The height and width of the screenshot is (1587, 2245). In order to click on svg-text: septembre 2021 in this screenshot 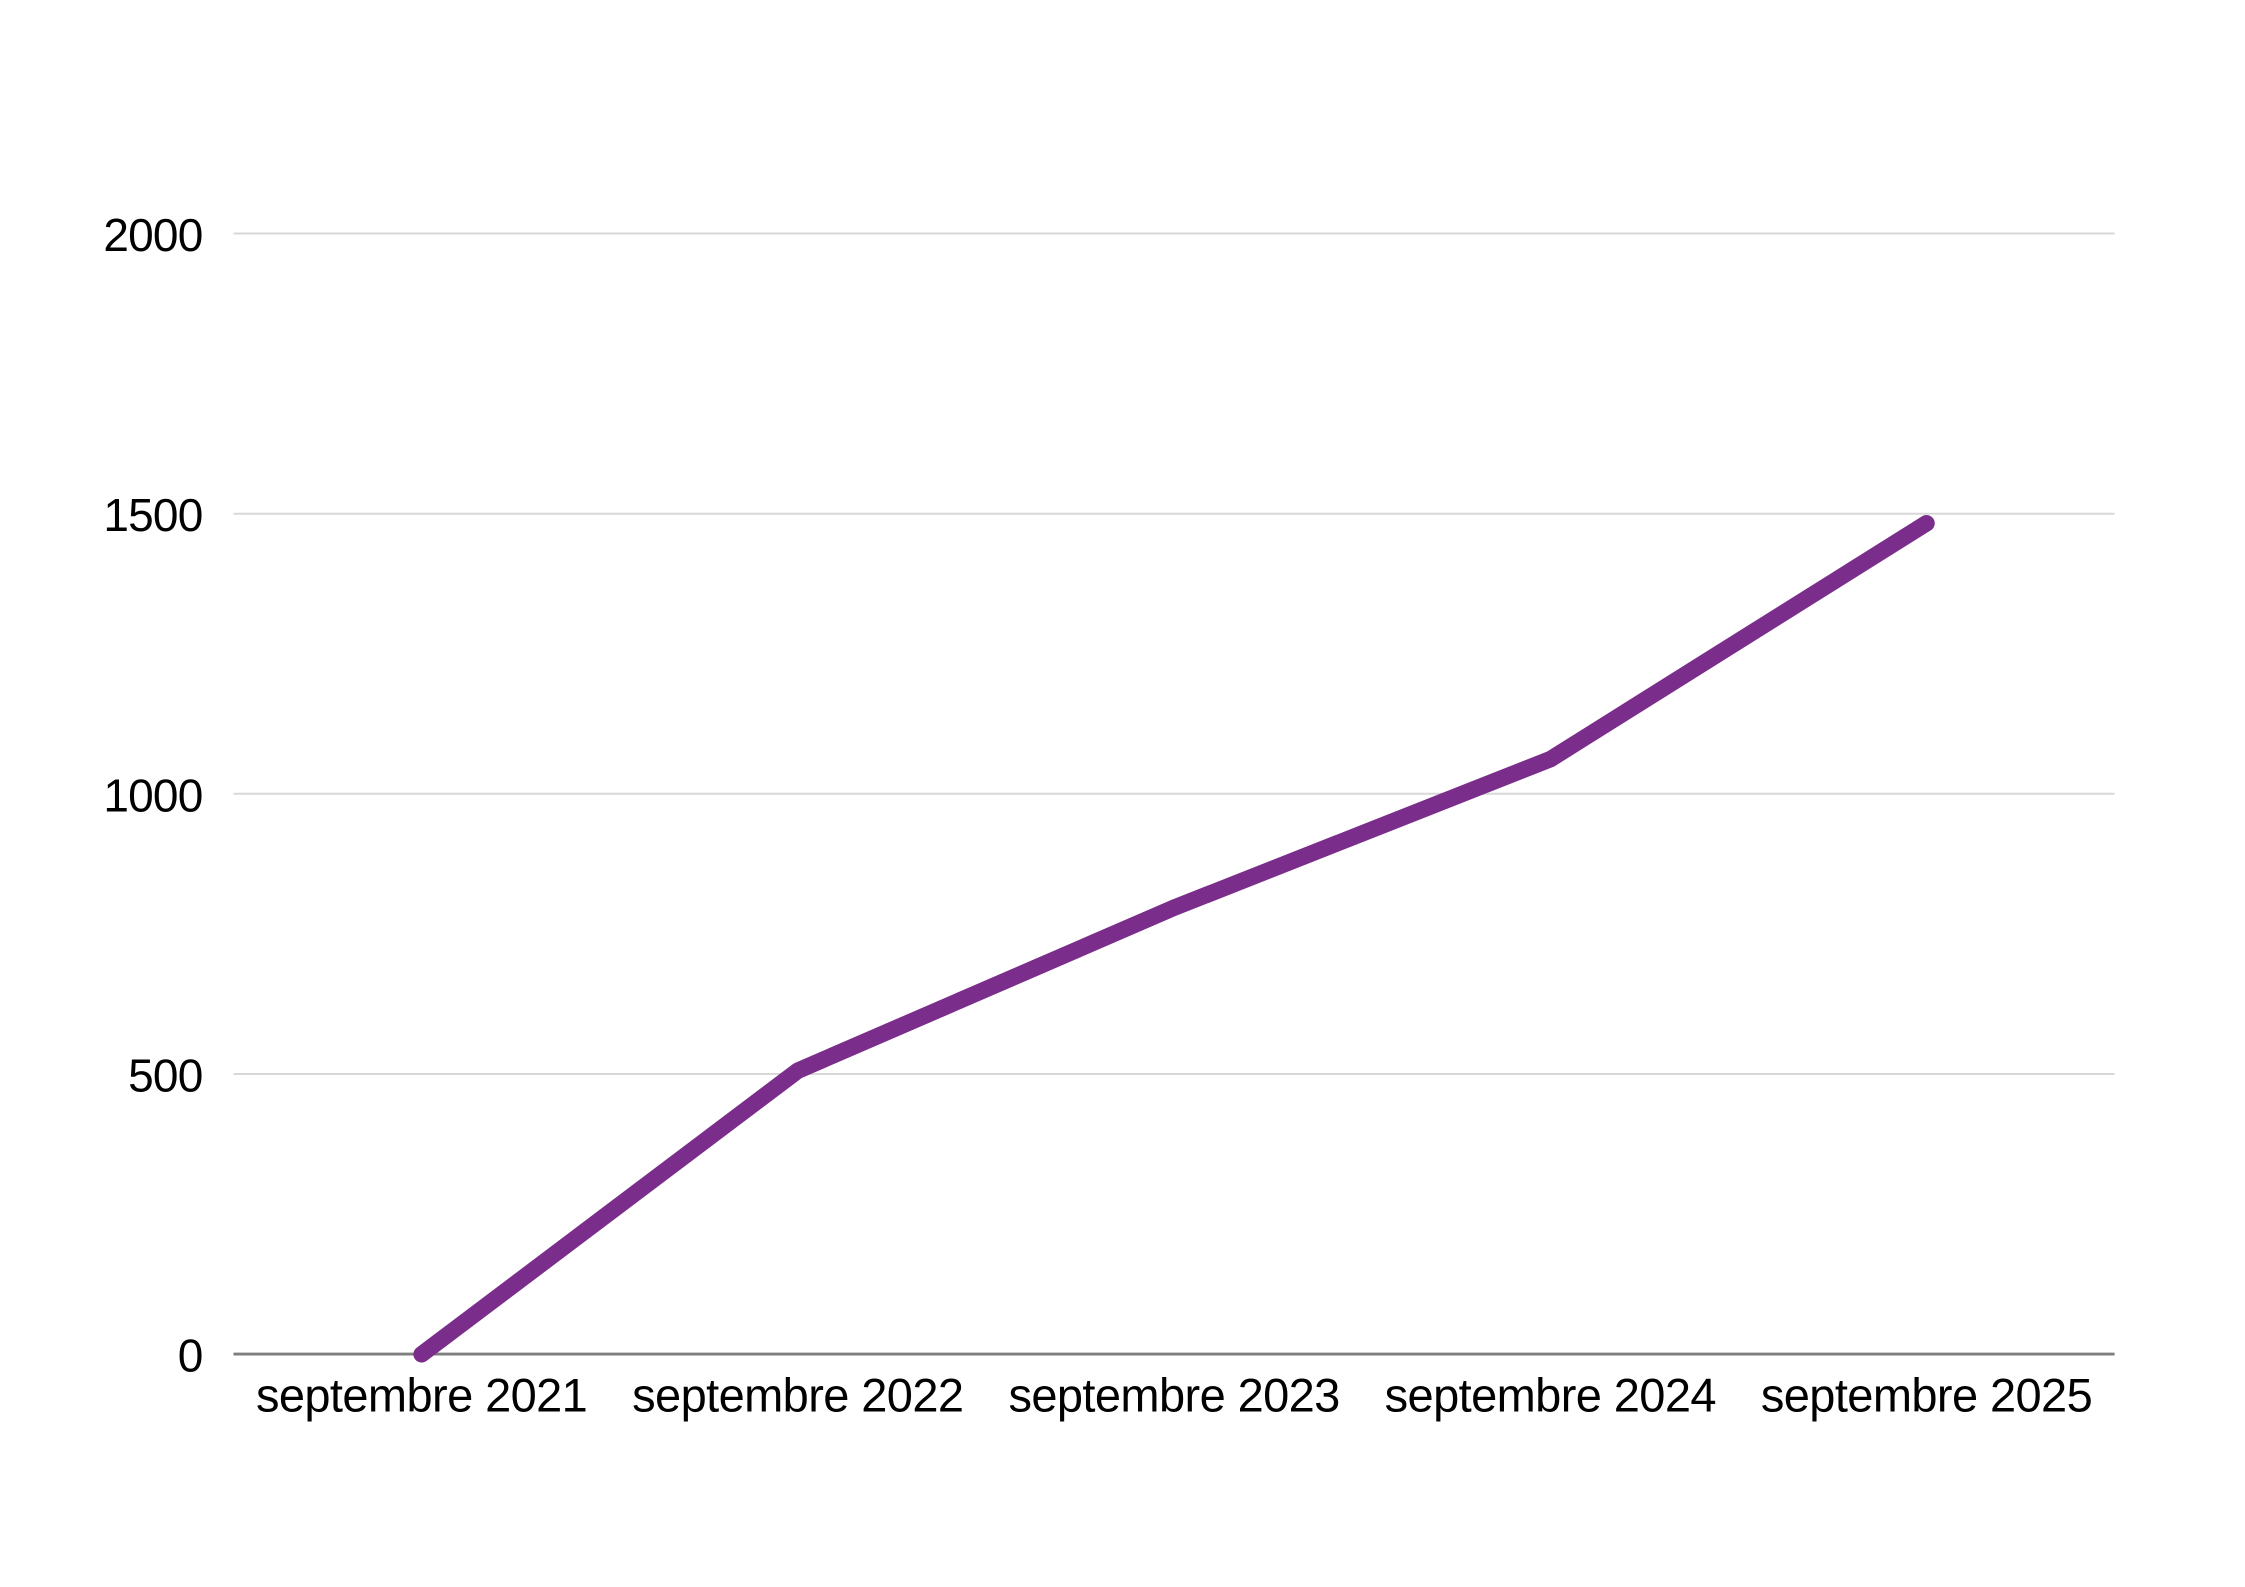, I will do `click(421, 1395)`.